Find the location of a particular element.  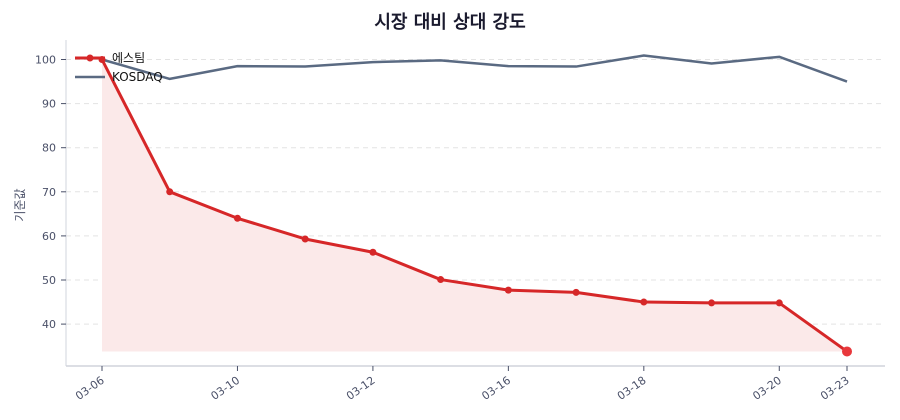

x-tick-label: 03-12 is located at coordinates (361, 388).